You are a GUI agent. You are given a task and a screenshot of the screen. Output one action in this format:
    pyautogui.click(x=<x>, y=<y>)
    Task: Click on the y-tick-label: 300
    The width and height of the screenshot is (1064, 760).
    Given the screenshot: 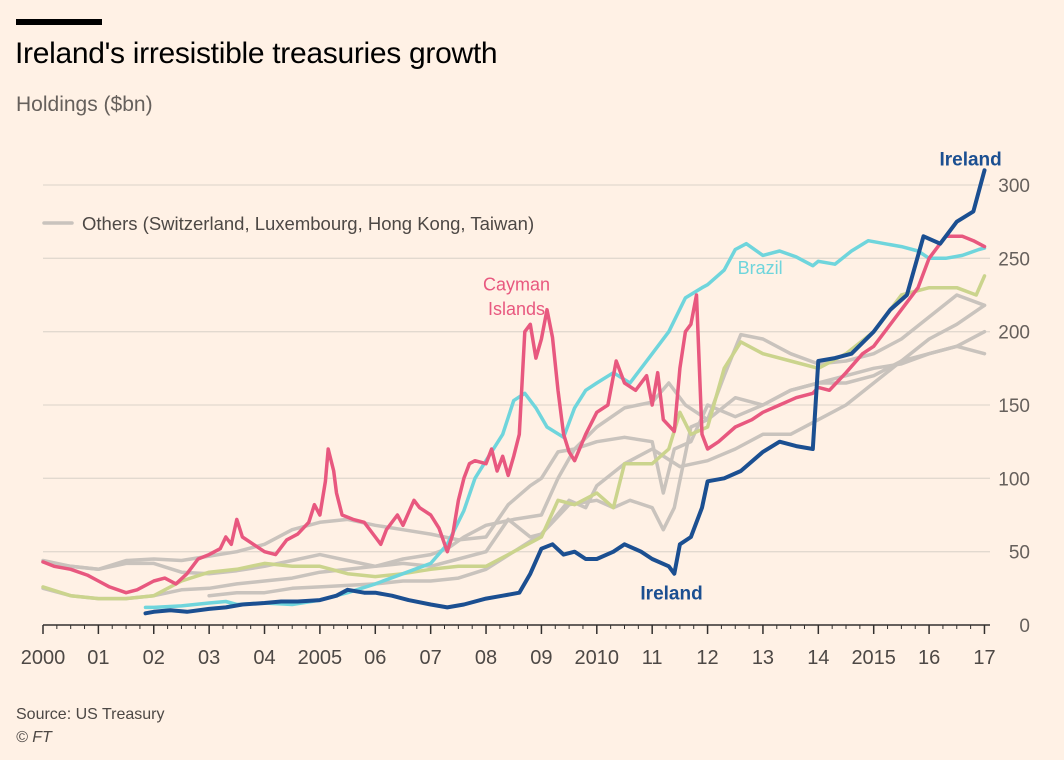 What is the action you would take?
    pyautogui.click(x=1014, y=186)
    